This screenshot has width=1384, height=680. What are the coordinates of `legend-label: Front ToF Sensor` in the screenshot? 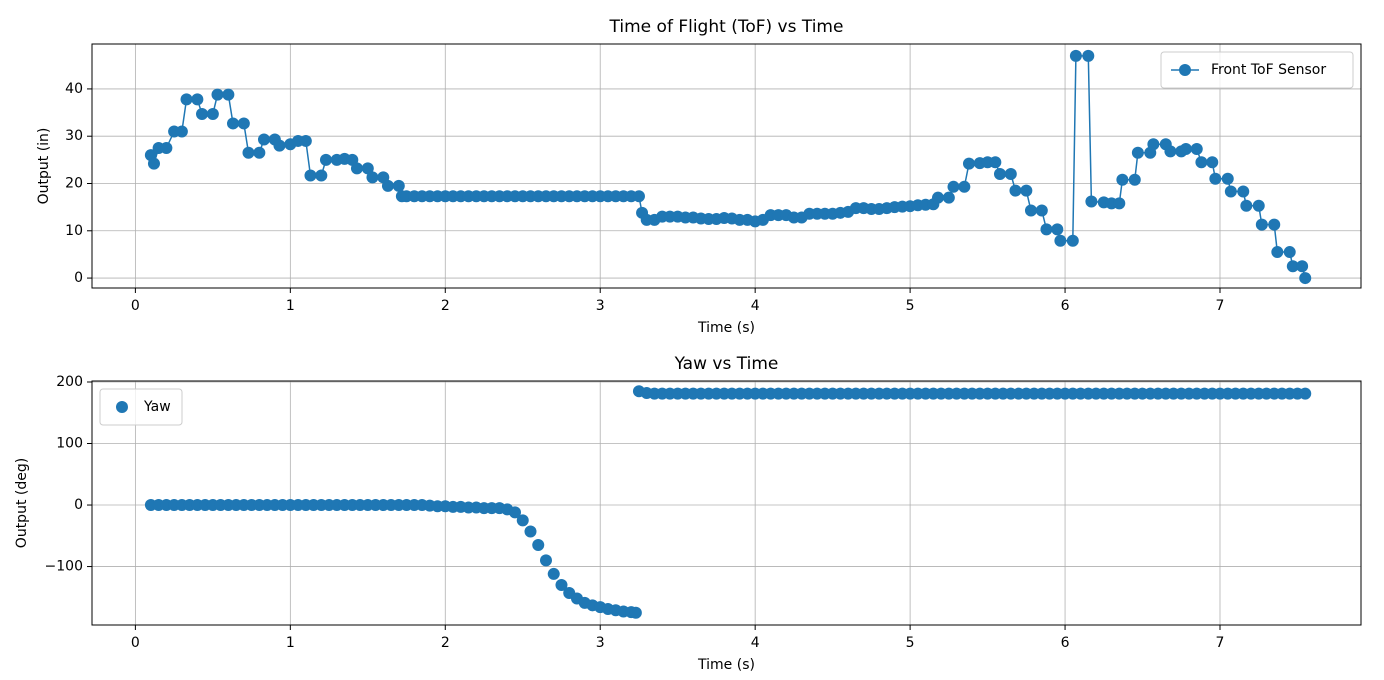 It's located at (1268, 70).